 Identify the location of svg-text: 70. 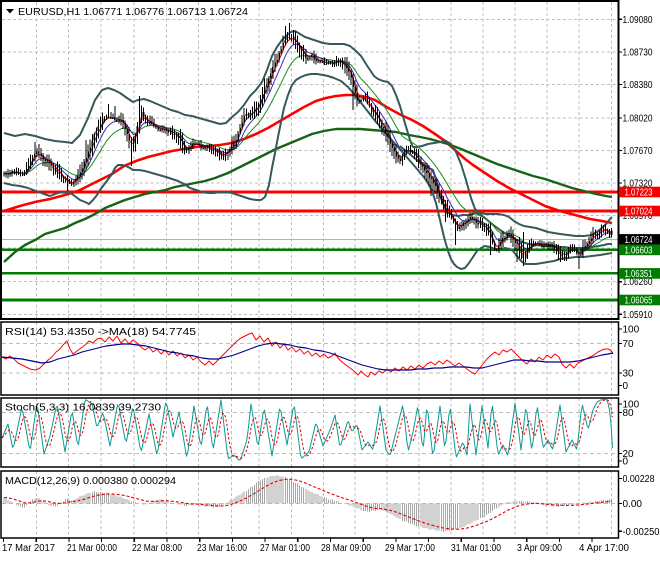
(629, 344).